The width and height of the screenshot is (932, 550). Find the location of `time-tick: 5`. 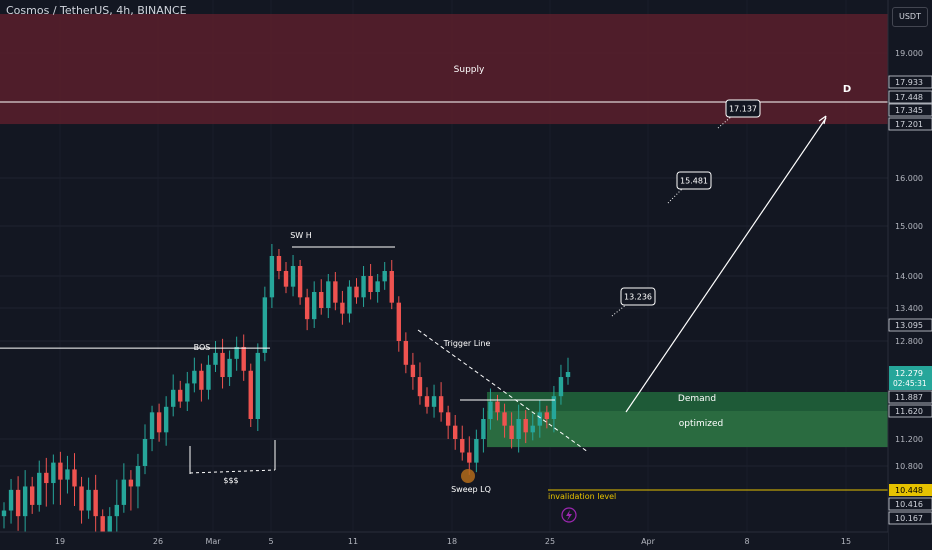

time-tick: 5 is located at coordinates (270, 541).